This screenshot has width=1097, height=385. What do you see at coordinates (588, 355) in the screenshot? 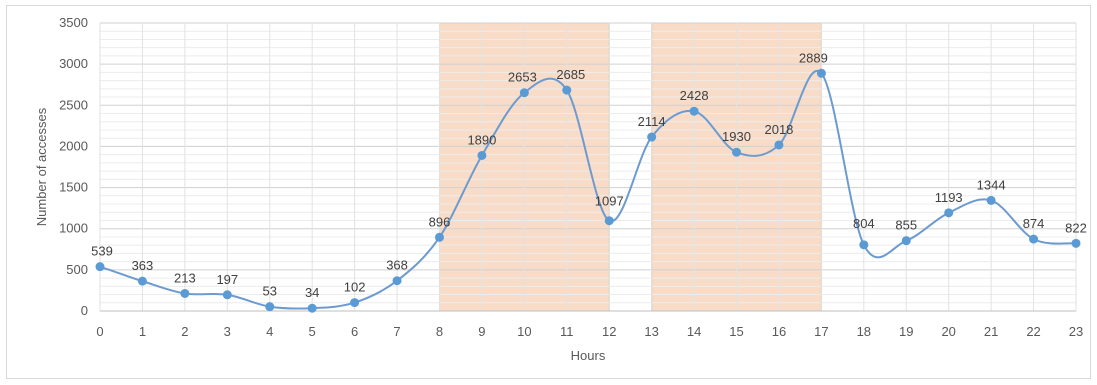
I see `x-axis-title: Hours` at bounding box center [588, 355].